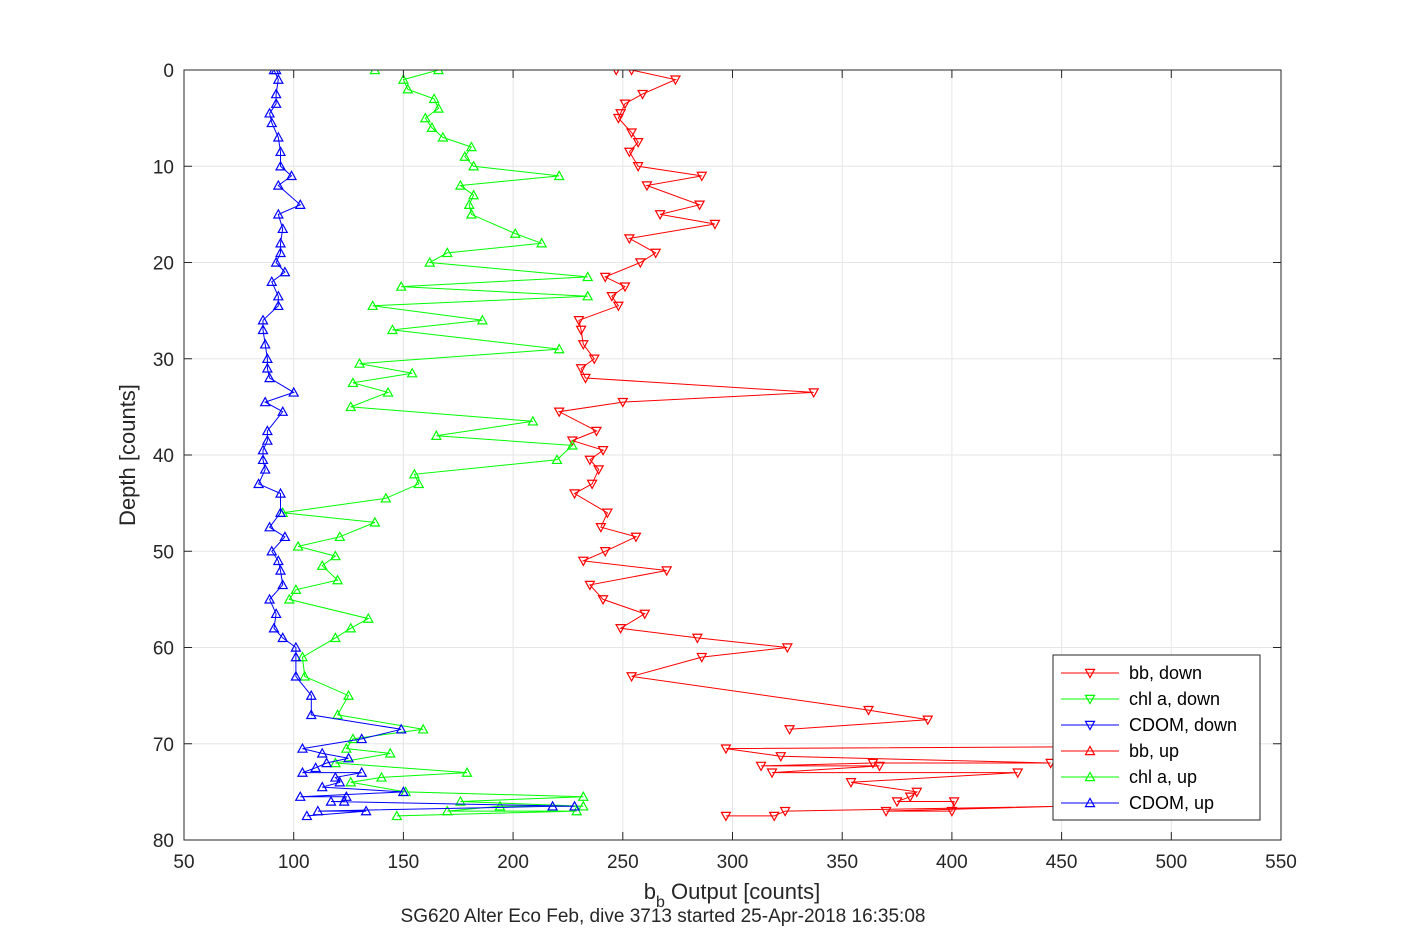 Image resolution: width=1417 pixels, height=945 pixels. What do you see at coordinates (163, 745) in the screenshot?
I see `y-tick-label: 70` at bounding box center [163, 745].